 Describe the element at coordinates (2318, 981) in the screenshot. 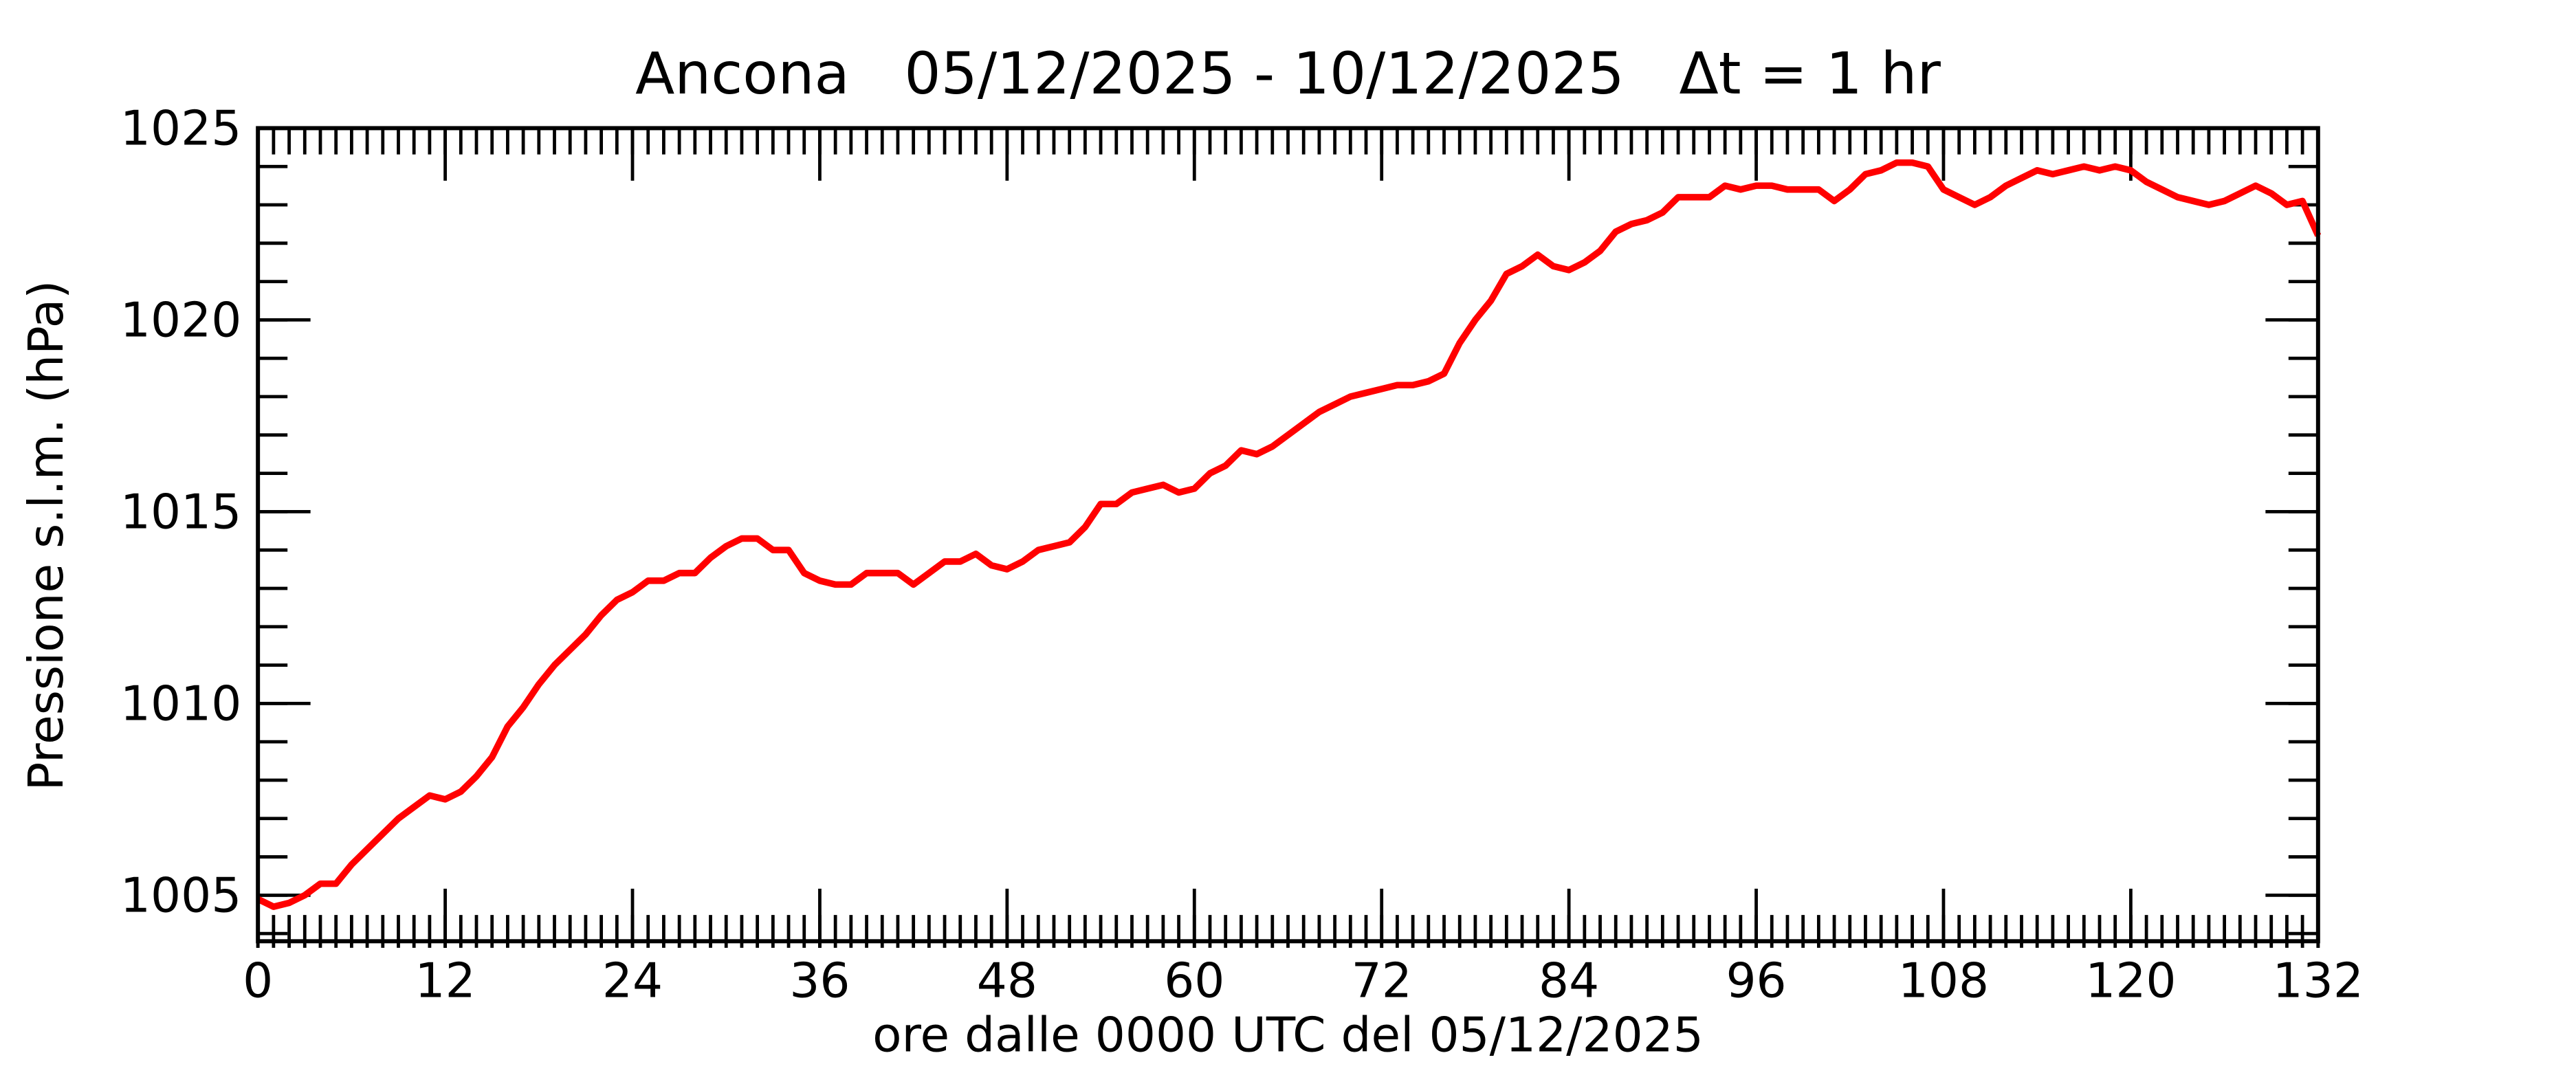

I see `x-tick-label: 132` at that location.